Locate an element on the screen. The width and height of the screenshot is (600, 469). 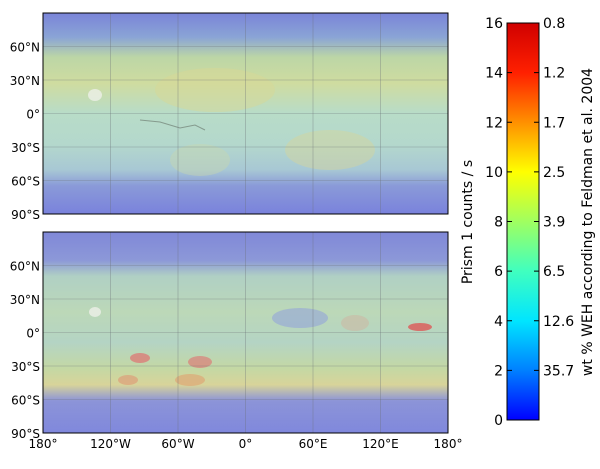
colorbar-right-tick-label: 1.2 is located at coordinates (554, 74).